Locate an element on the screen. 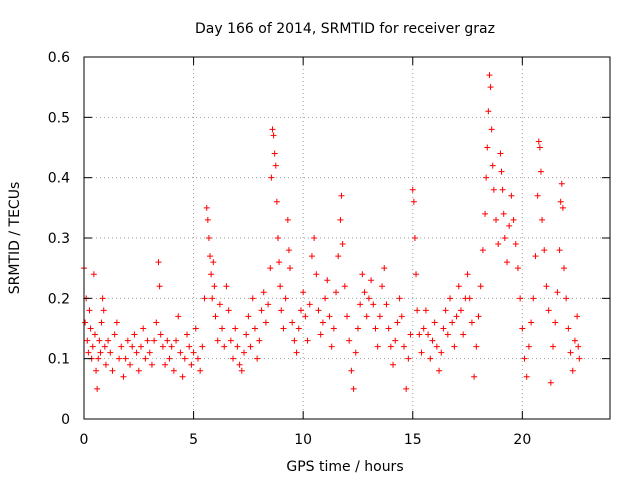  y-tick-label: 0.2 is located at coordinates (59, 299).